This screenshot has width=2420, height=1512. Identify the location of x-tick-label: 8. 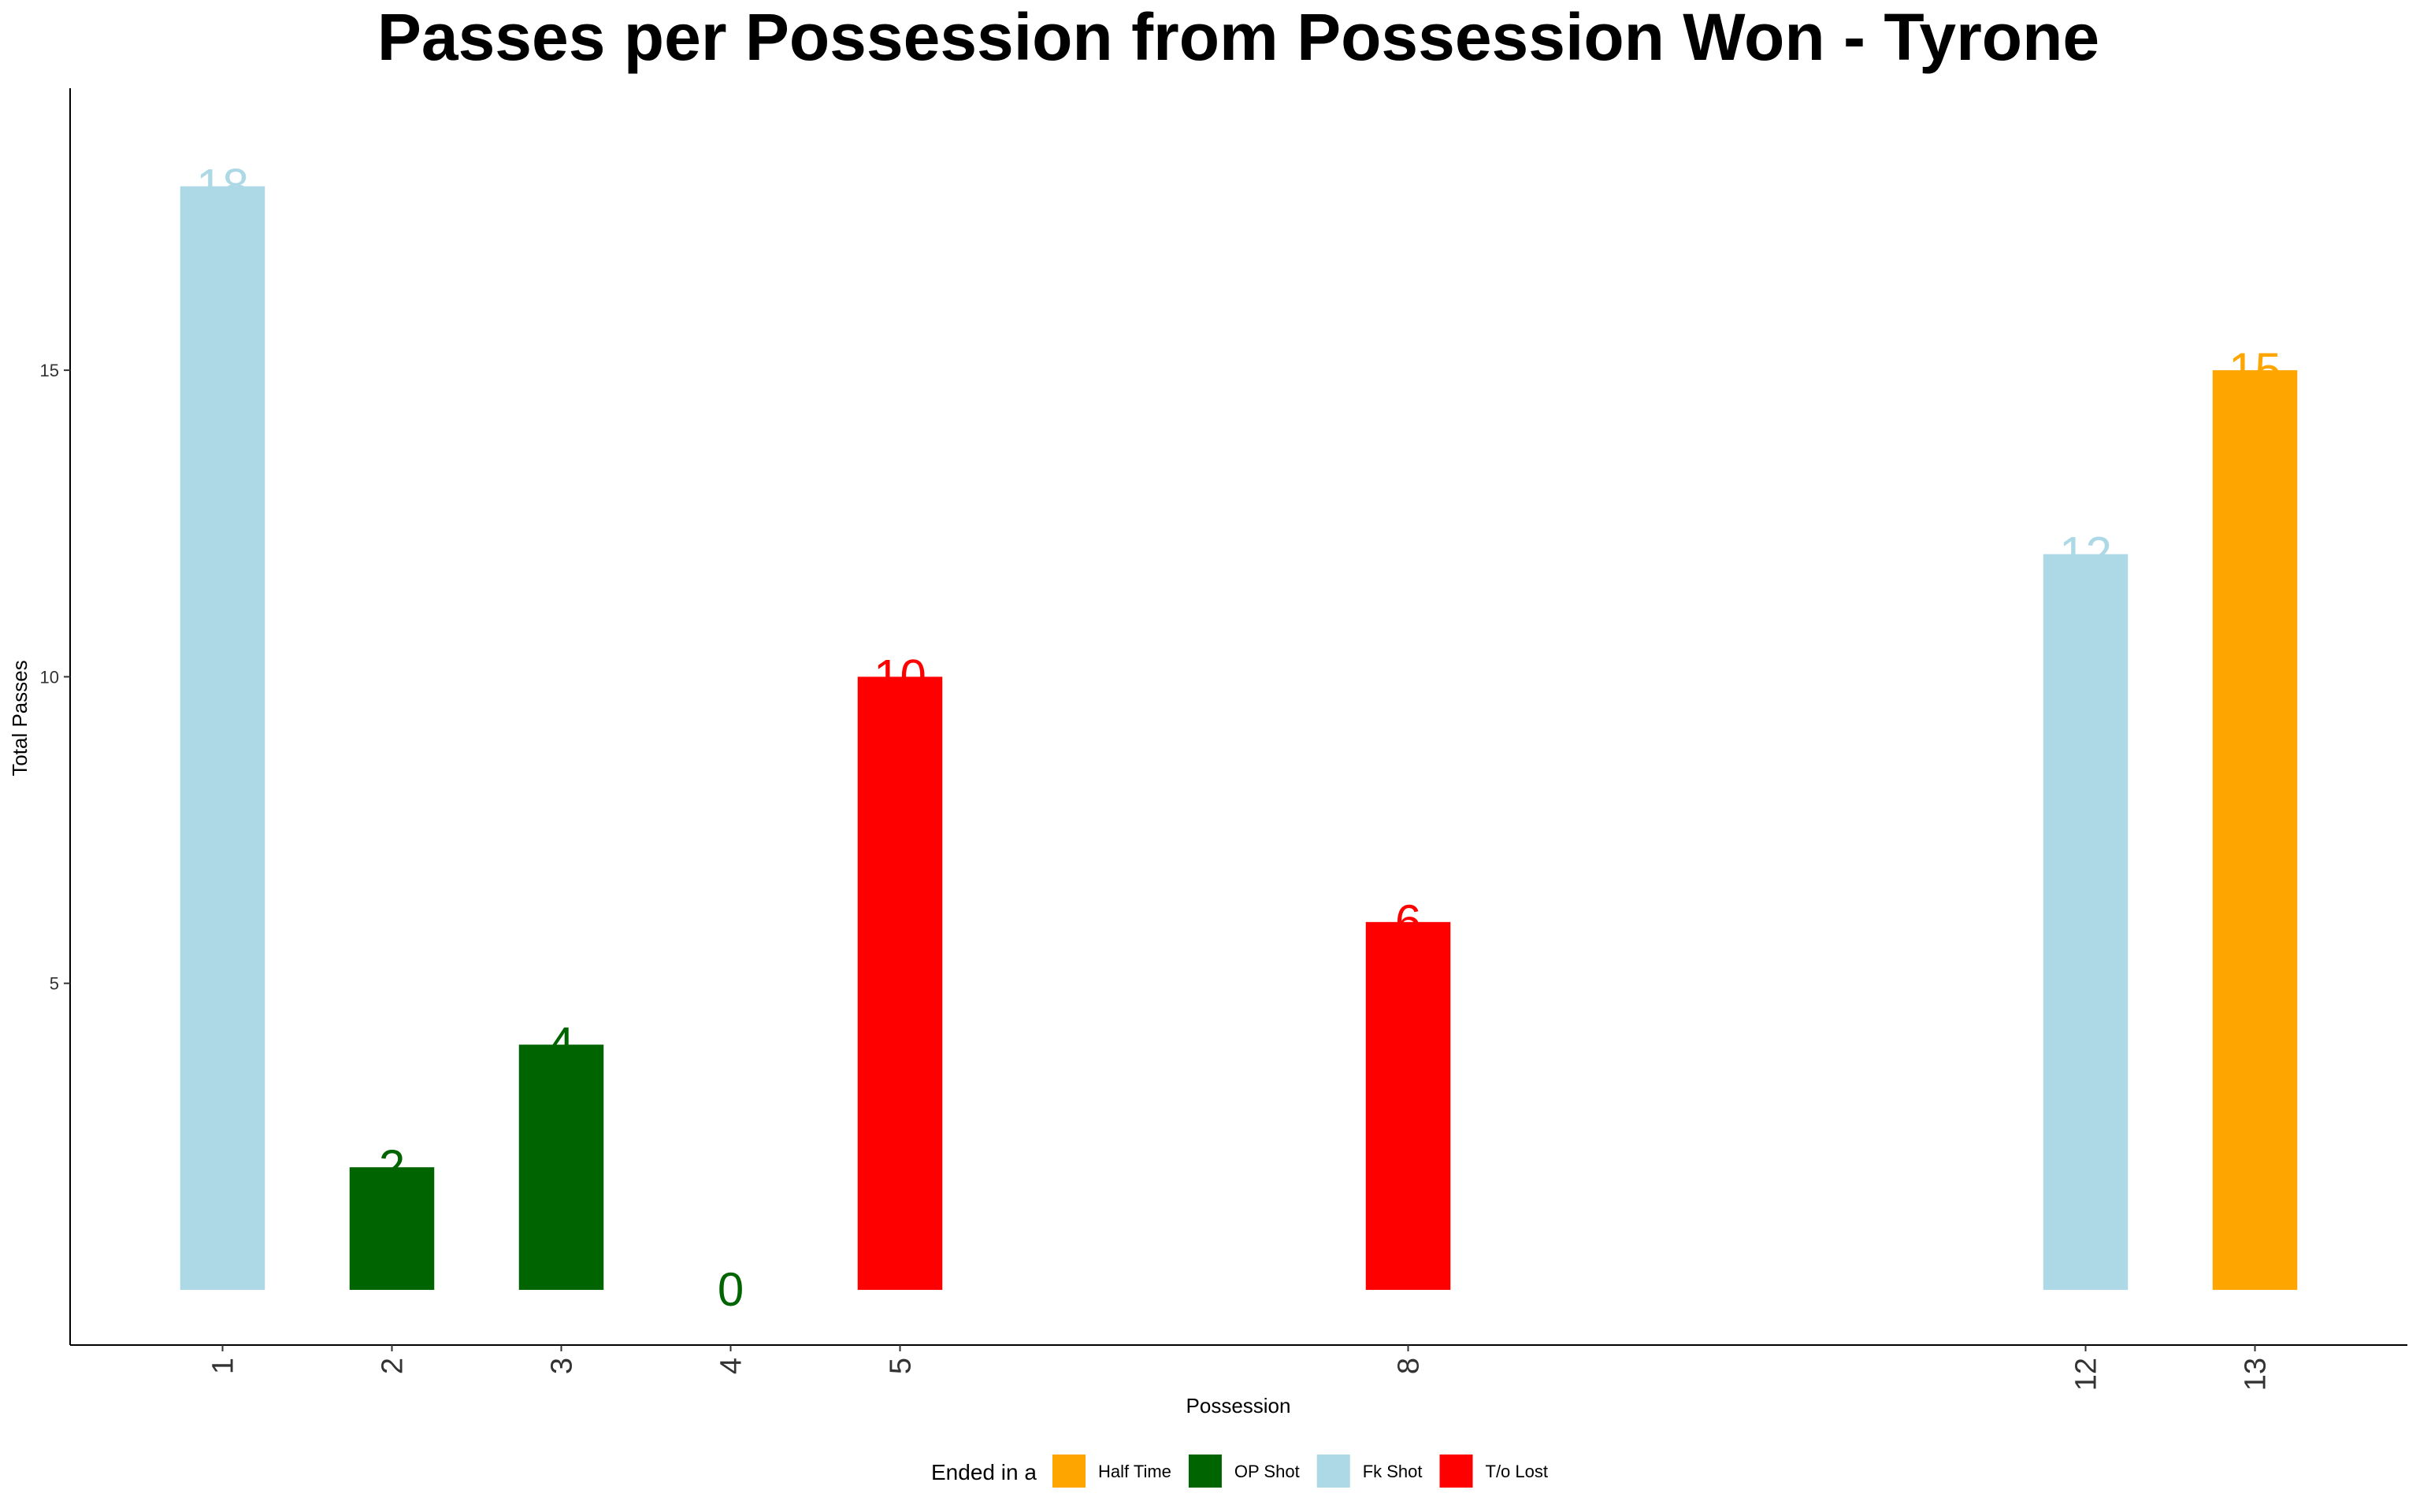
(1409, 1366).